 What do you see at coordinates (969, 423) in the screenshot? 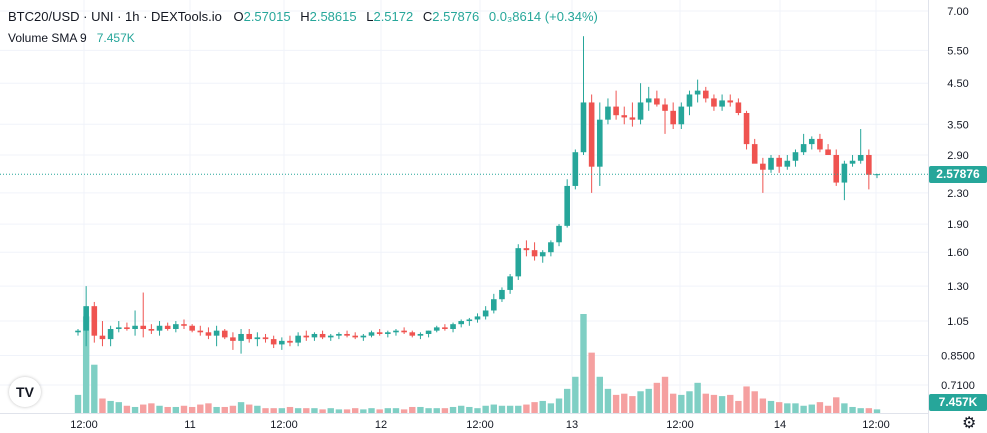
I see `gear-icon: ⚙` at bounding box center [969, 423].